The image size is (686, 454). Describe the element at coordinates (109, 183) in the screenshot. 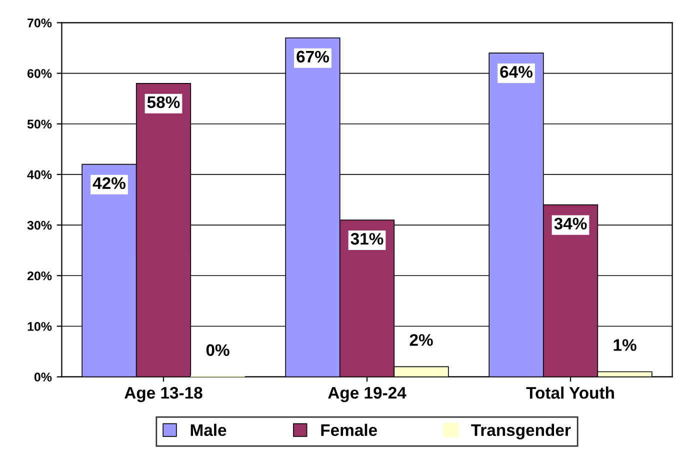

I see `data-label: 42%` at that location.